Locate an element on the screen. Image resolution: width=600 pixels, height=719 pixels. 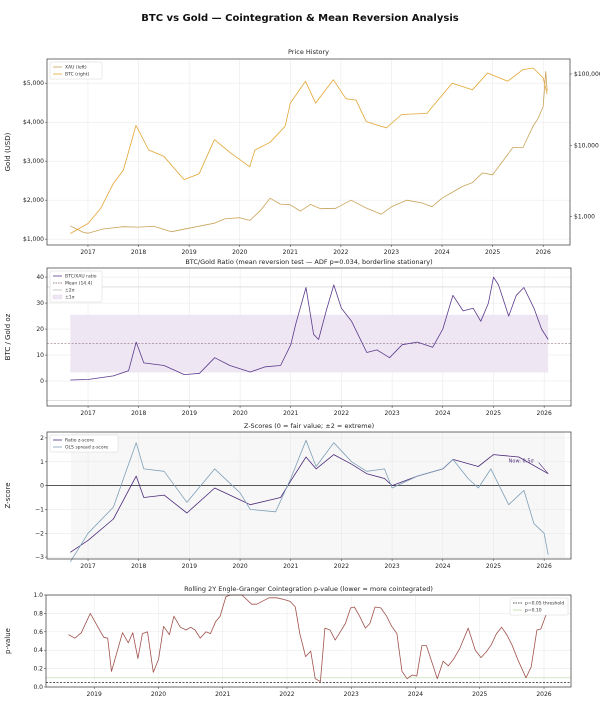
y-tick-label: −3 is located at coordinates (39, 557).